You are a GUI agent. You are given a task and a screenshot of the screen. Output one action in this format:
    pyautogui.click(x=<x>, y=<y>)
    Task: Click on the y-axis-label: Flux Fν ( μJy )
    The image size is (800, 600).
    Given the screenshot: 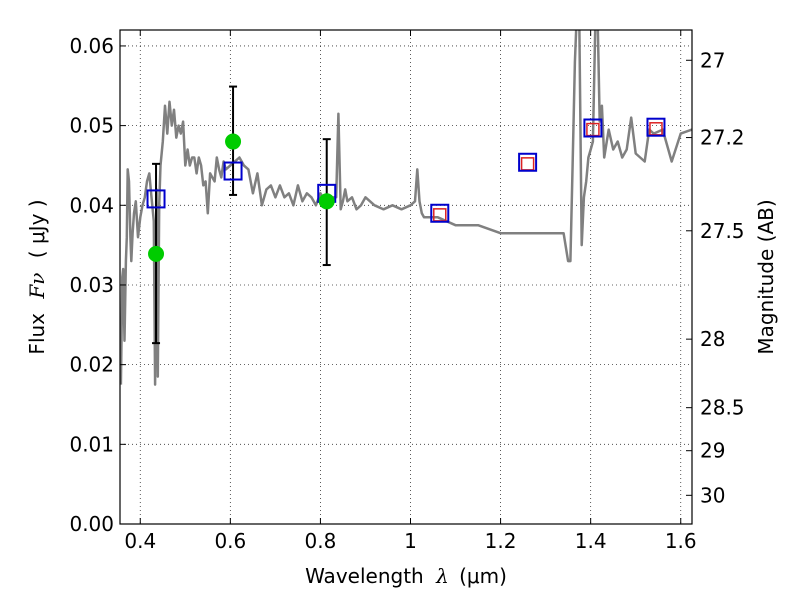 What is the action you would take?
    pyautogui.click(x=37, y=276)
    